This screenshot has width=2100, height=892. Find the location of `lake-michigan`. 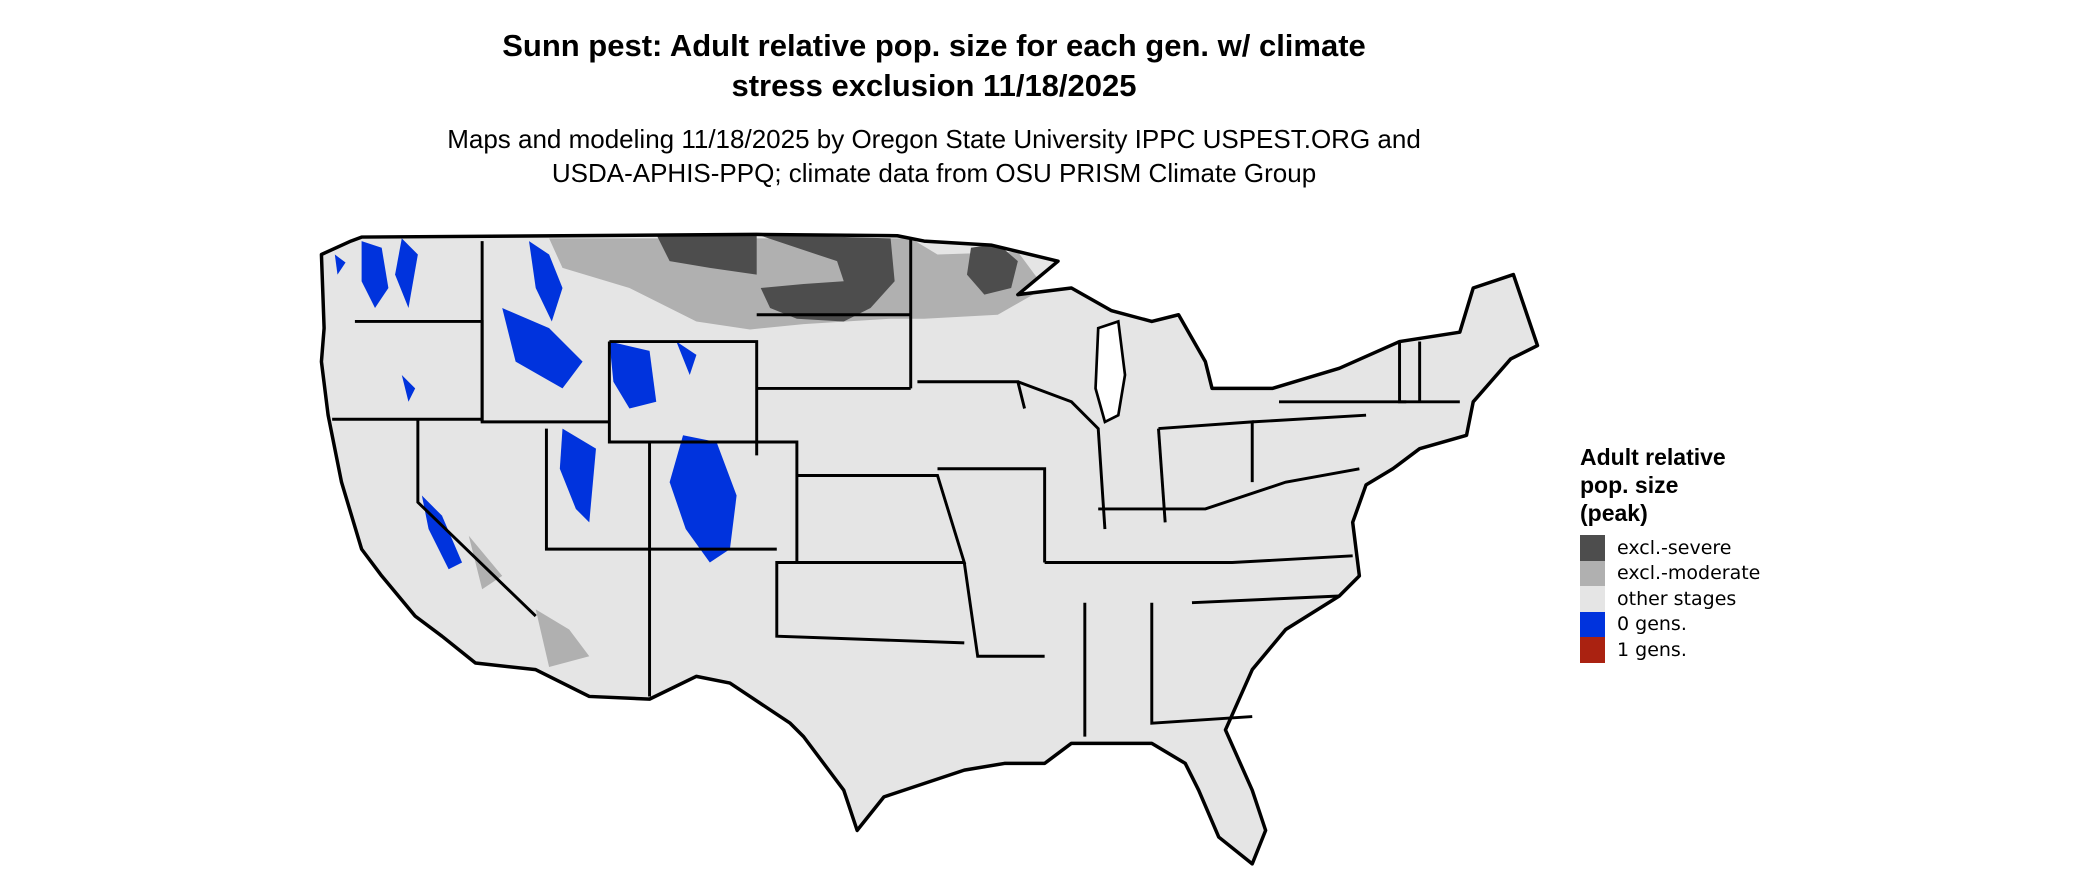

lake-michigan is located at coordinates (1110, 371).